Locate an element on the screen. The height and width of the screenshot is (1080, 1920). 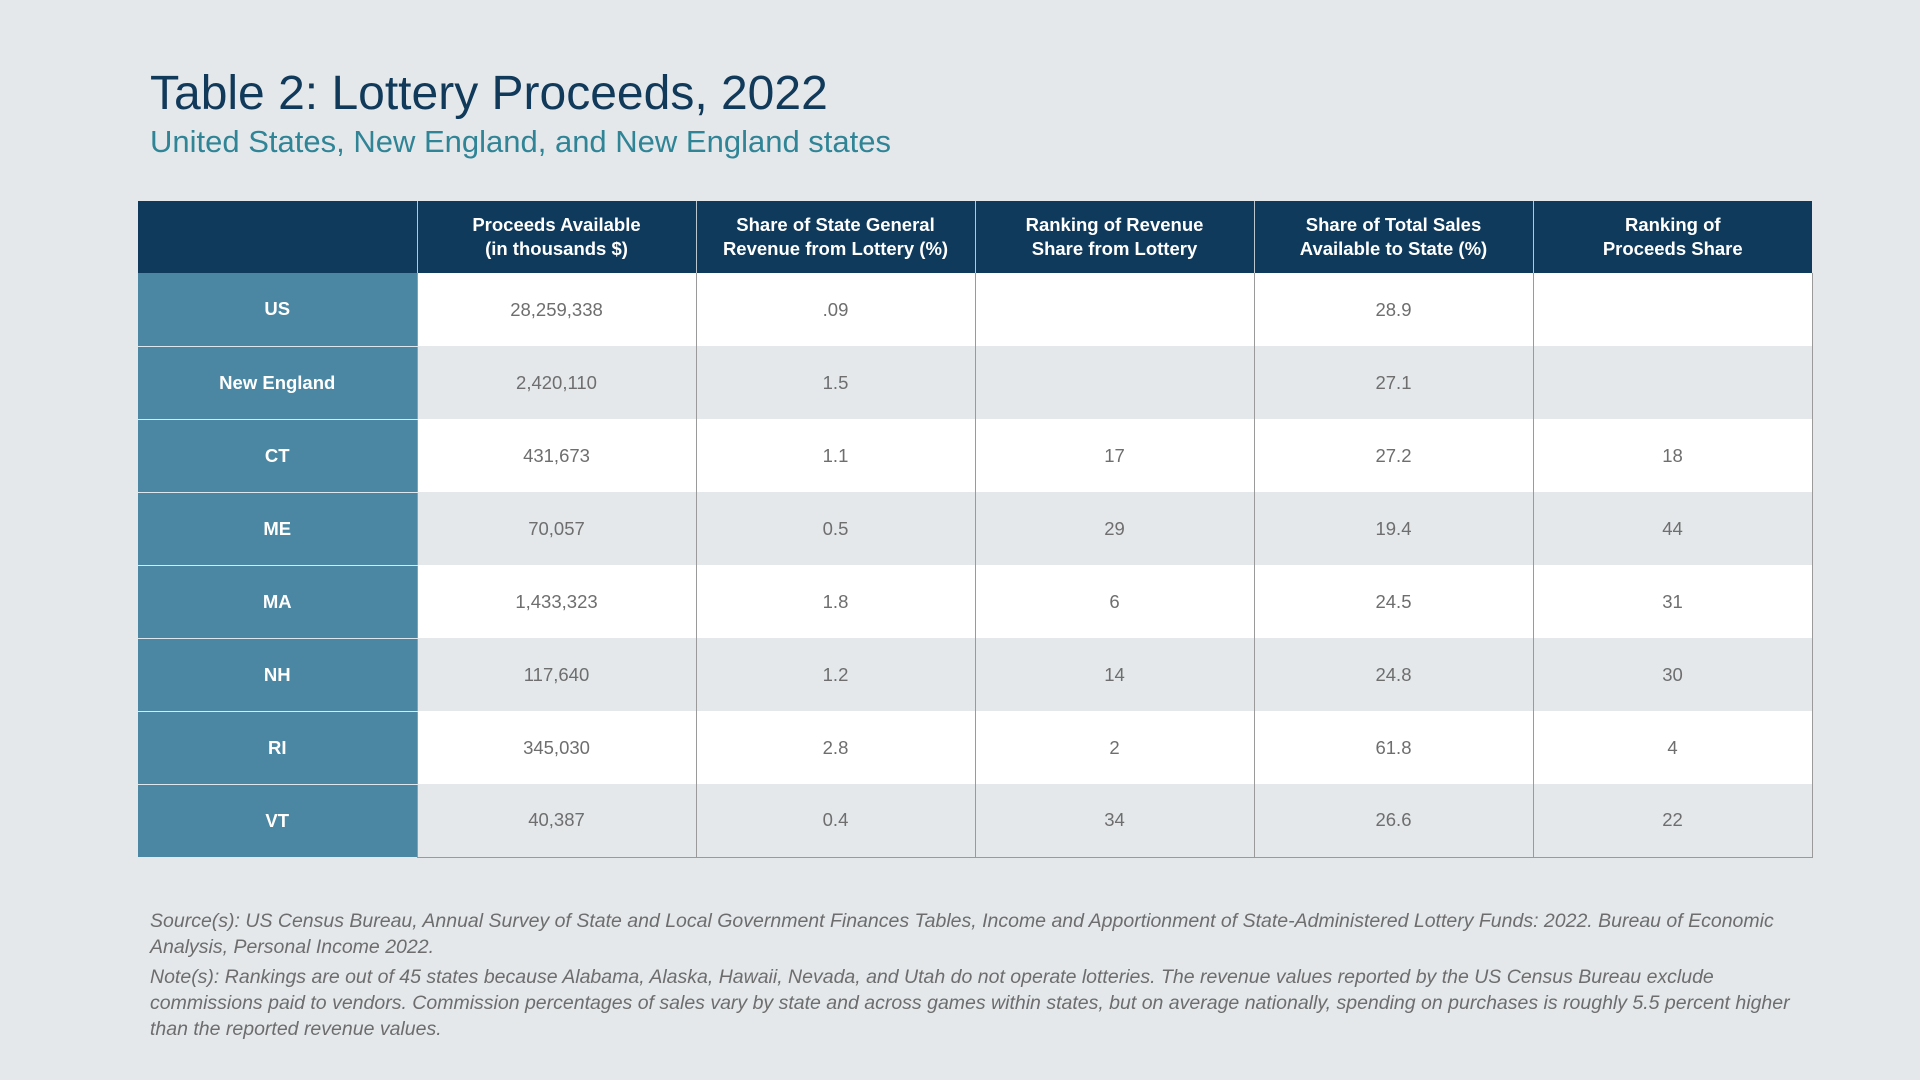
table-cell: 1.5 is located at coordinates (835, 382).